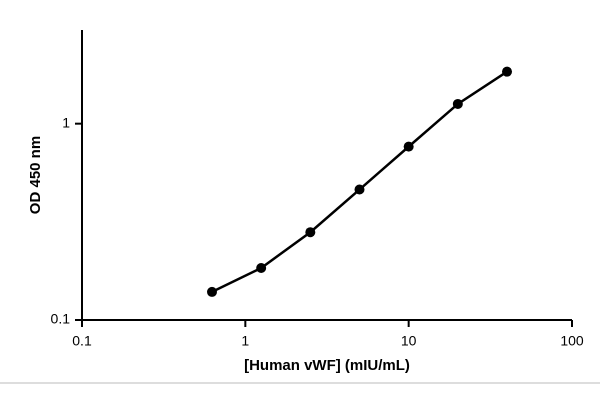 Image resolution: width=600 pixels, height=400 pixels. Describe the element at coordinates (35, 175) in the screenshot. I see `y-axis-label: OD 450 nm` at that location.